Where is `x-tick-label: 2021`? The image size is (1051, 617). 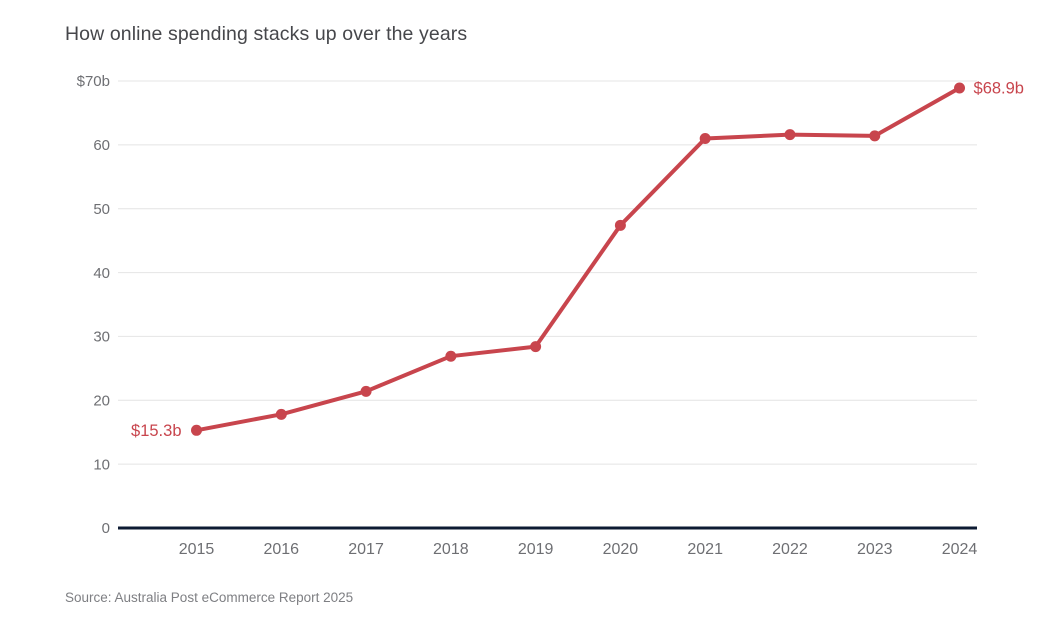
x-tick-label: 2021 is located at coordinates (705, 549).